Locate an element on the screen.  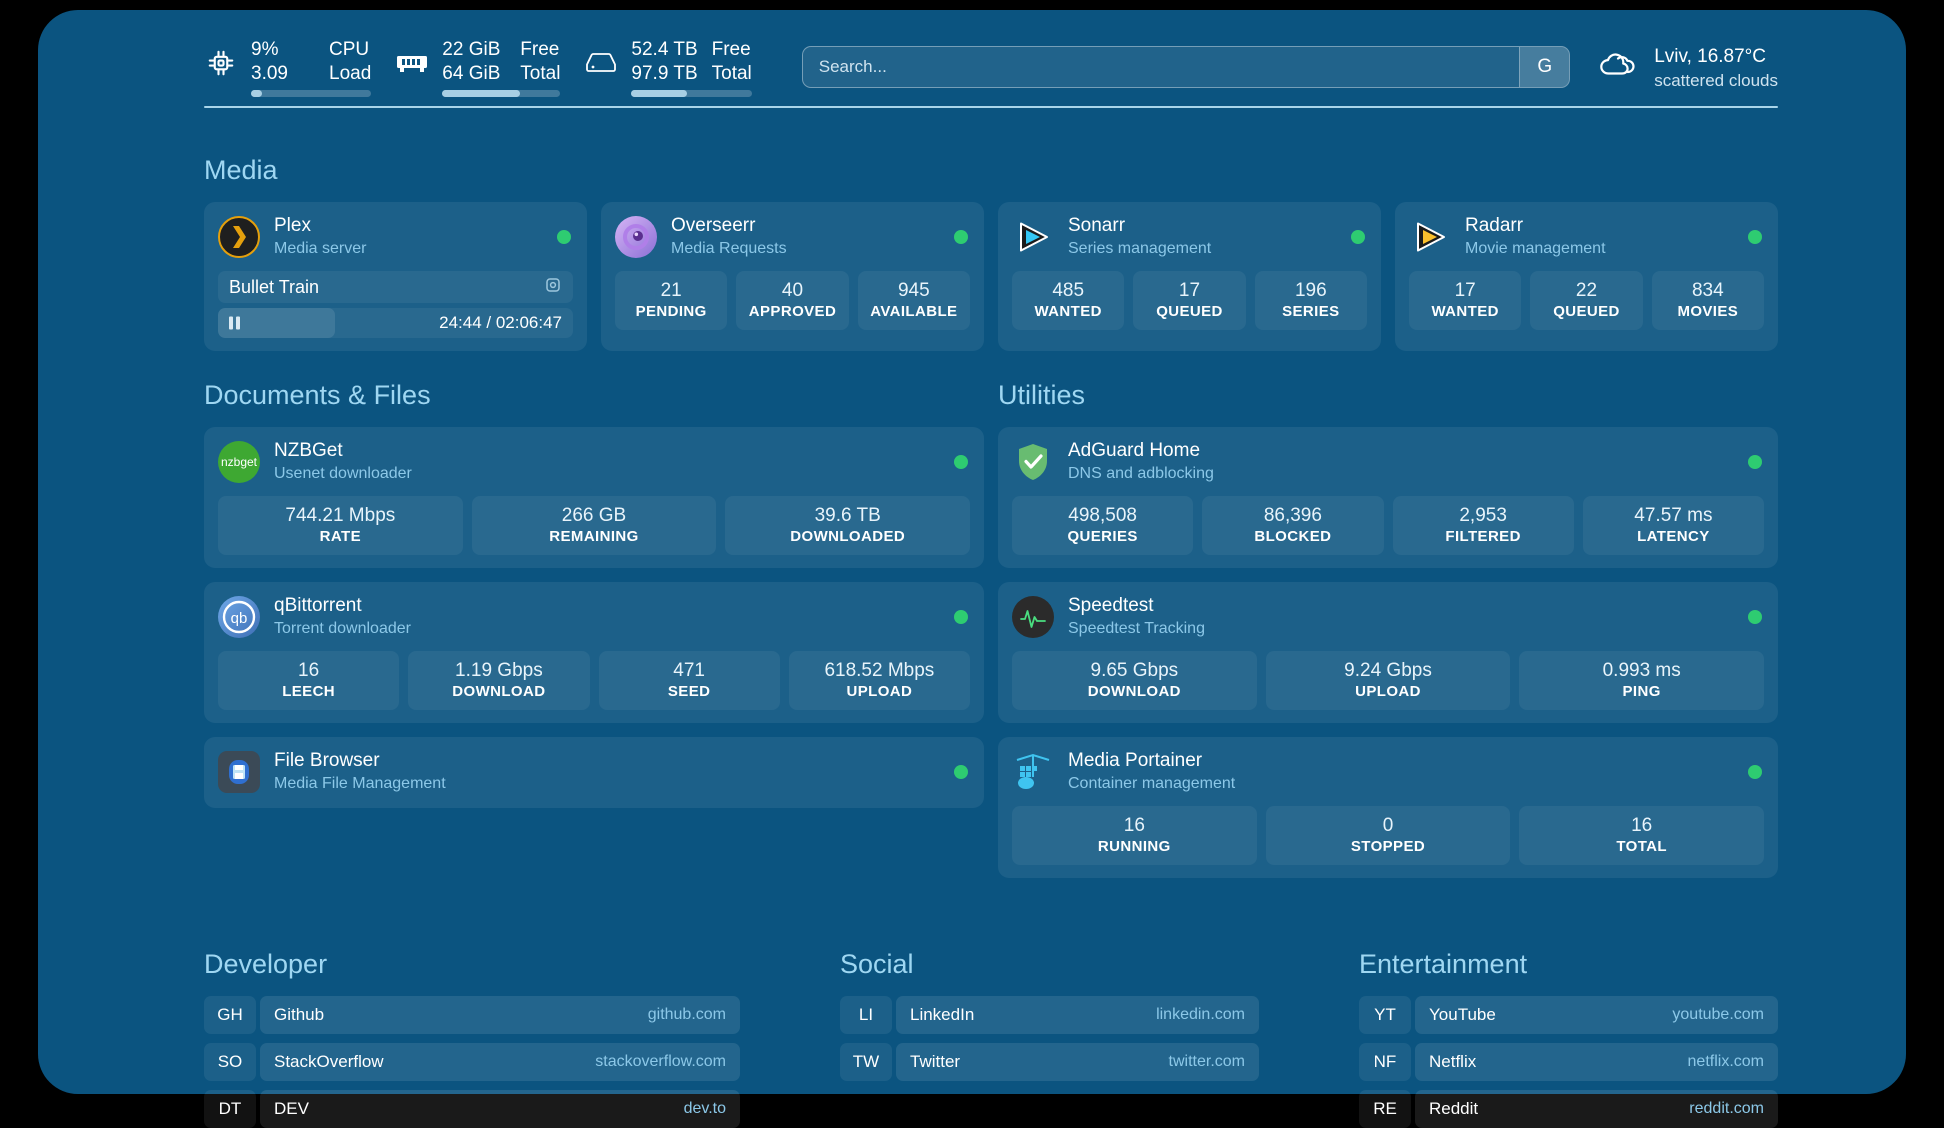
cloud-icon is located at coordinates (1617, 68).